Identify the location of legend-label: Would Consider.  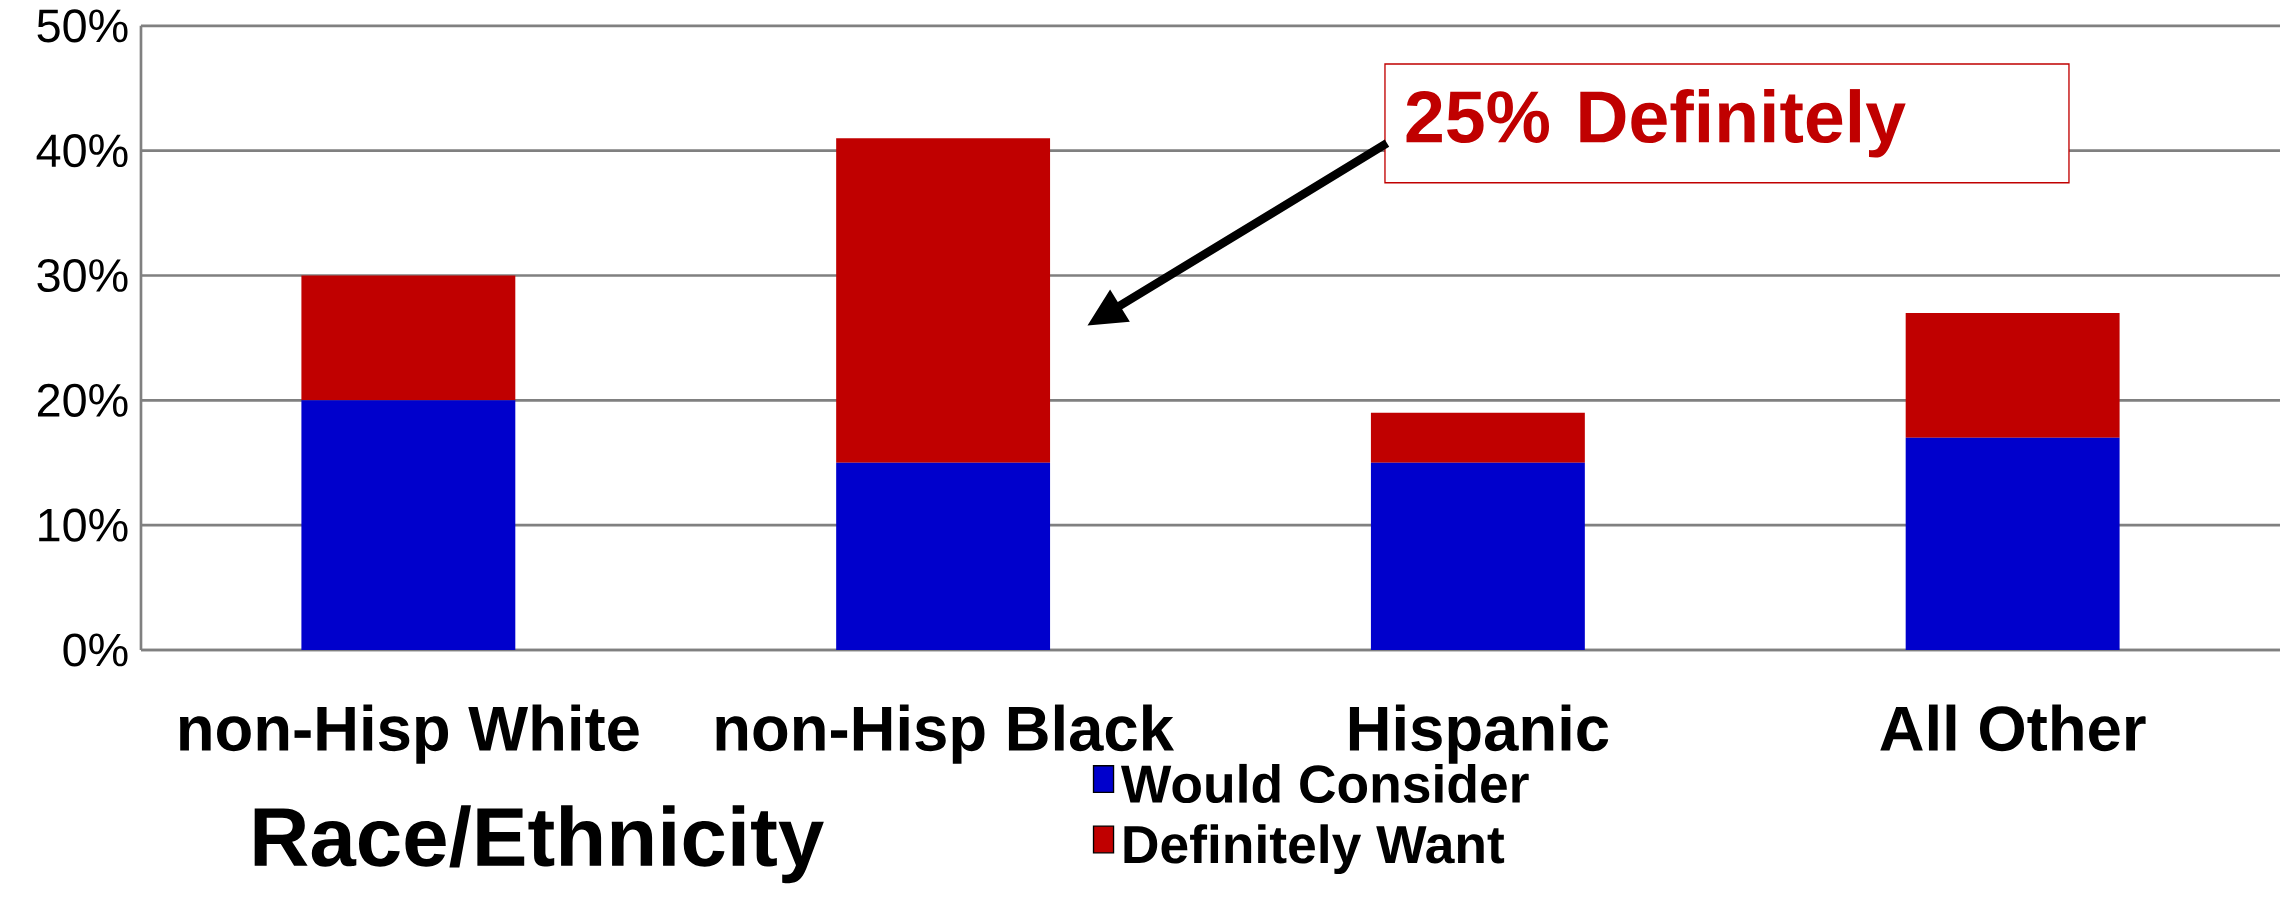
(1324, 783).